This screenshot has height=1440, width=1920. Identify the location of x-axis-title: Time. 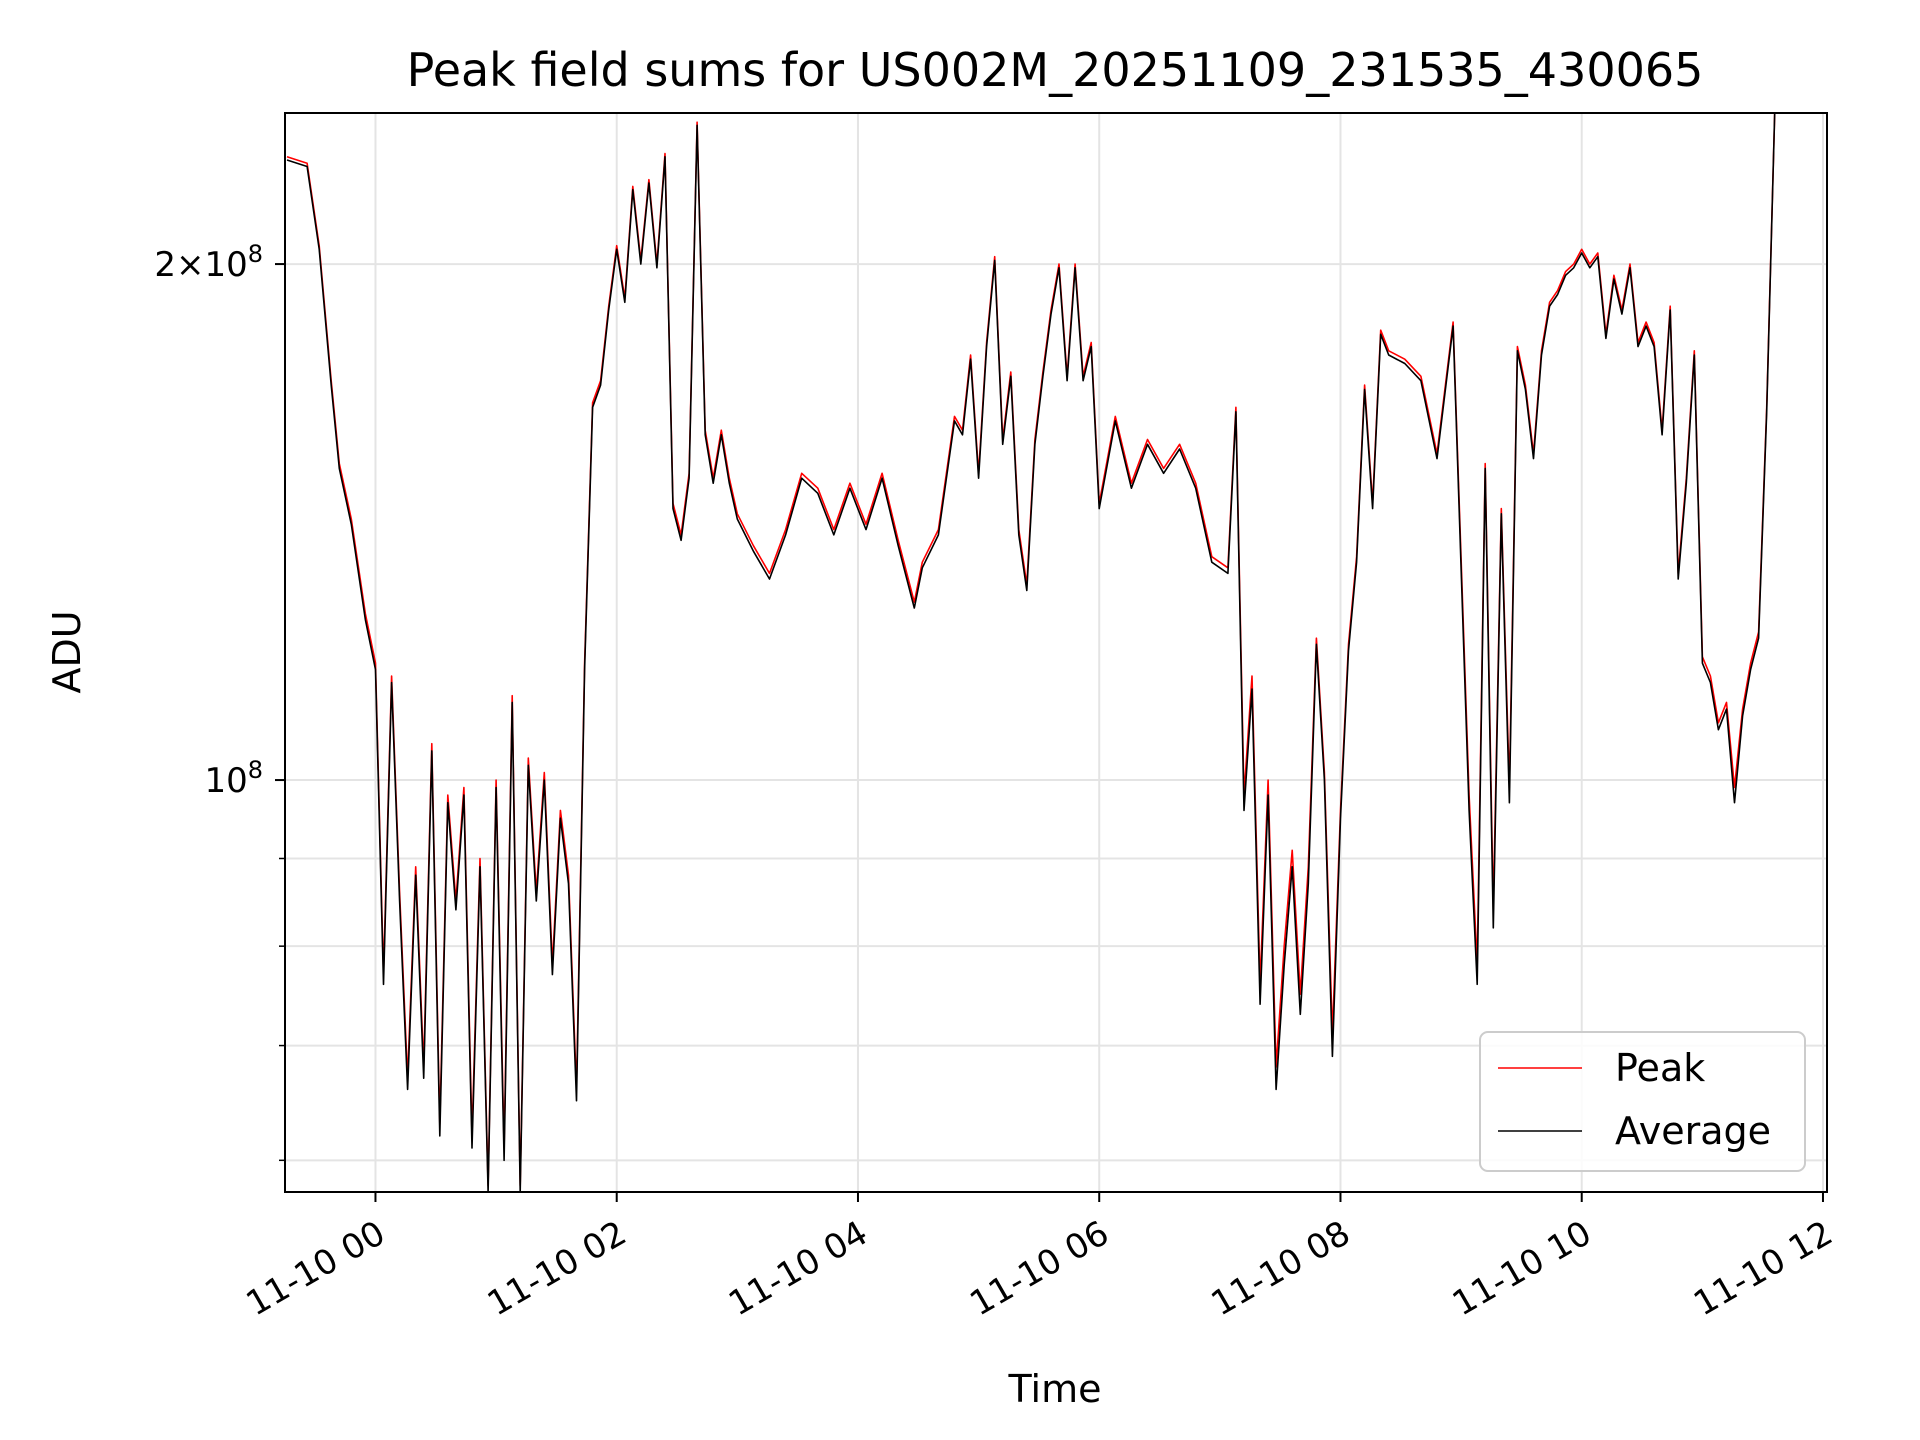
(1055, 1389).